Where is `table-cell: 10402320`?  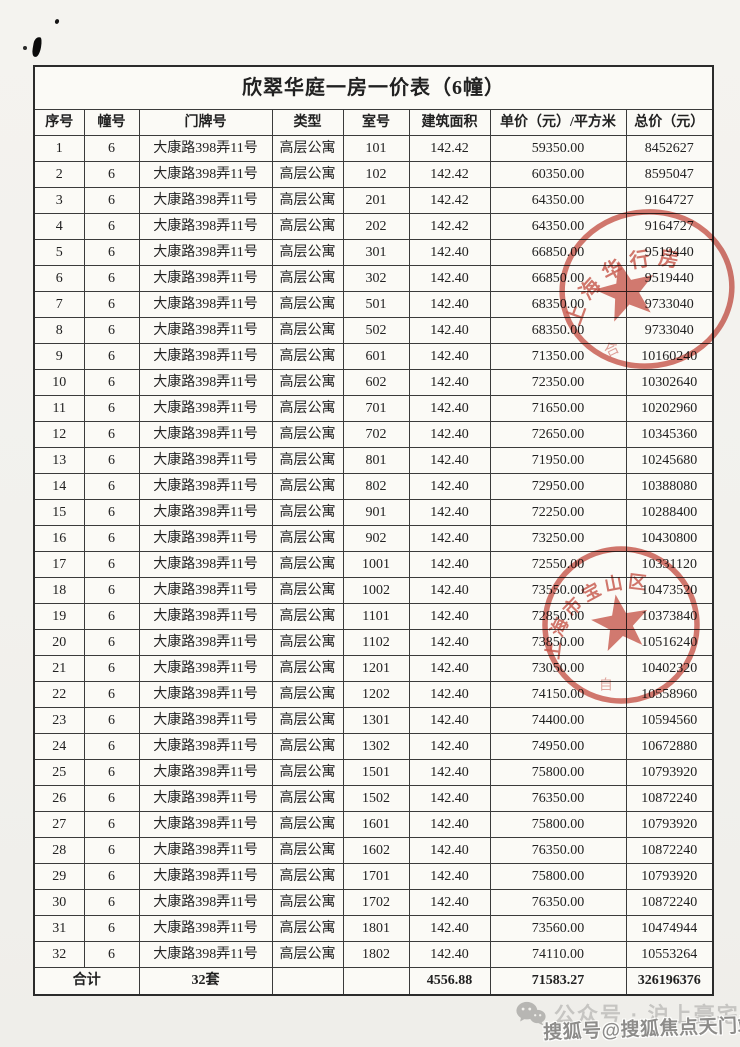 table-cell: 10402320 is located at coordinates (669, 668).